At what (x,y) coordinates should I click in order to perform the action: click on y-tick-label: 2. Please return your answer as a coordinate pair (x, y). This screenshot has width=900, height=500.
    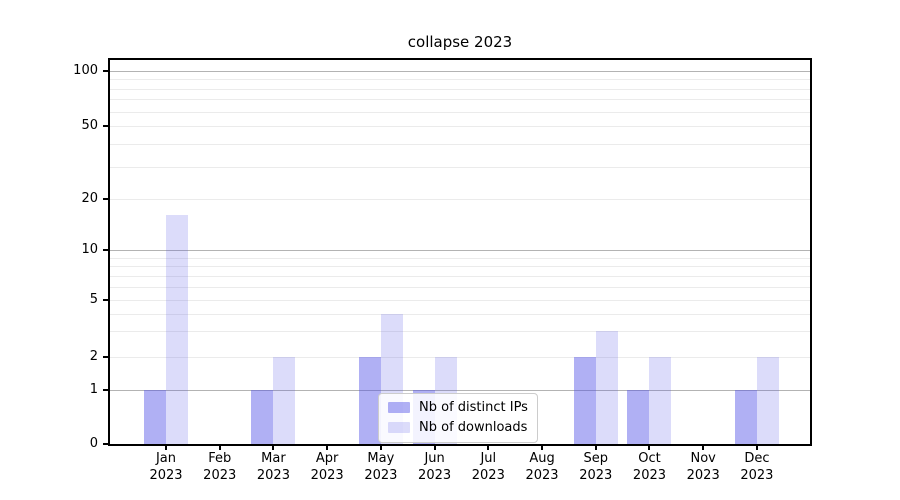
    Looking at the image, I should click on (93, 356).